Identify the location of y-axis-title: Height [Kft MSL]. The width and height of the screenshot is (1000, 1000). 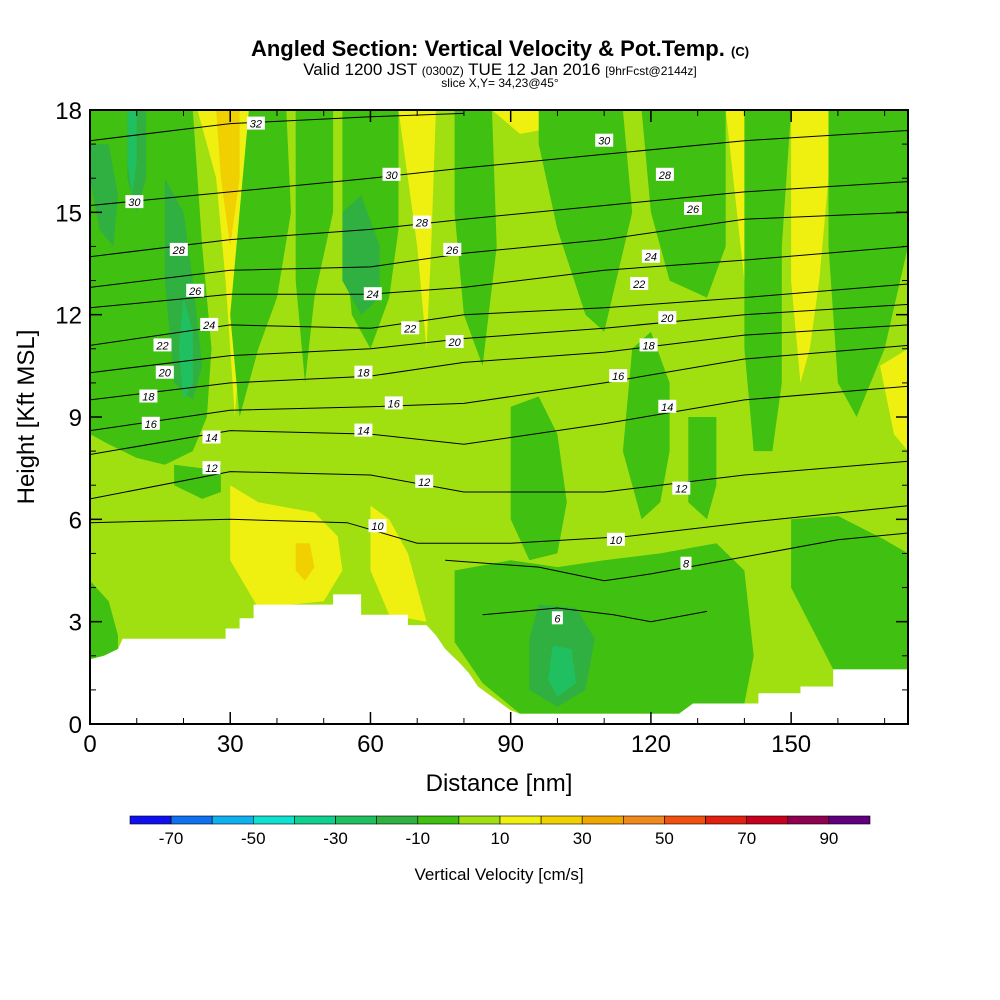
(26, 417).